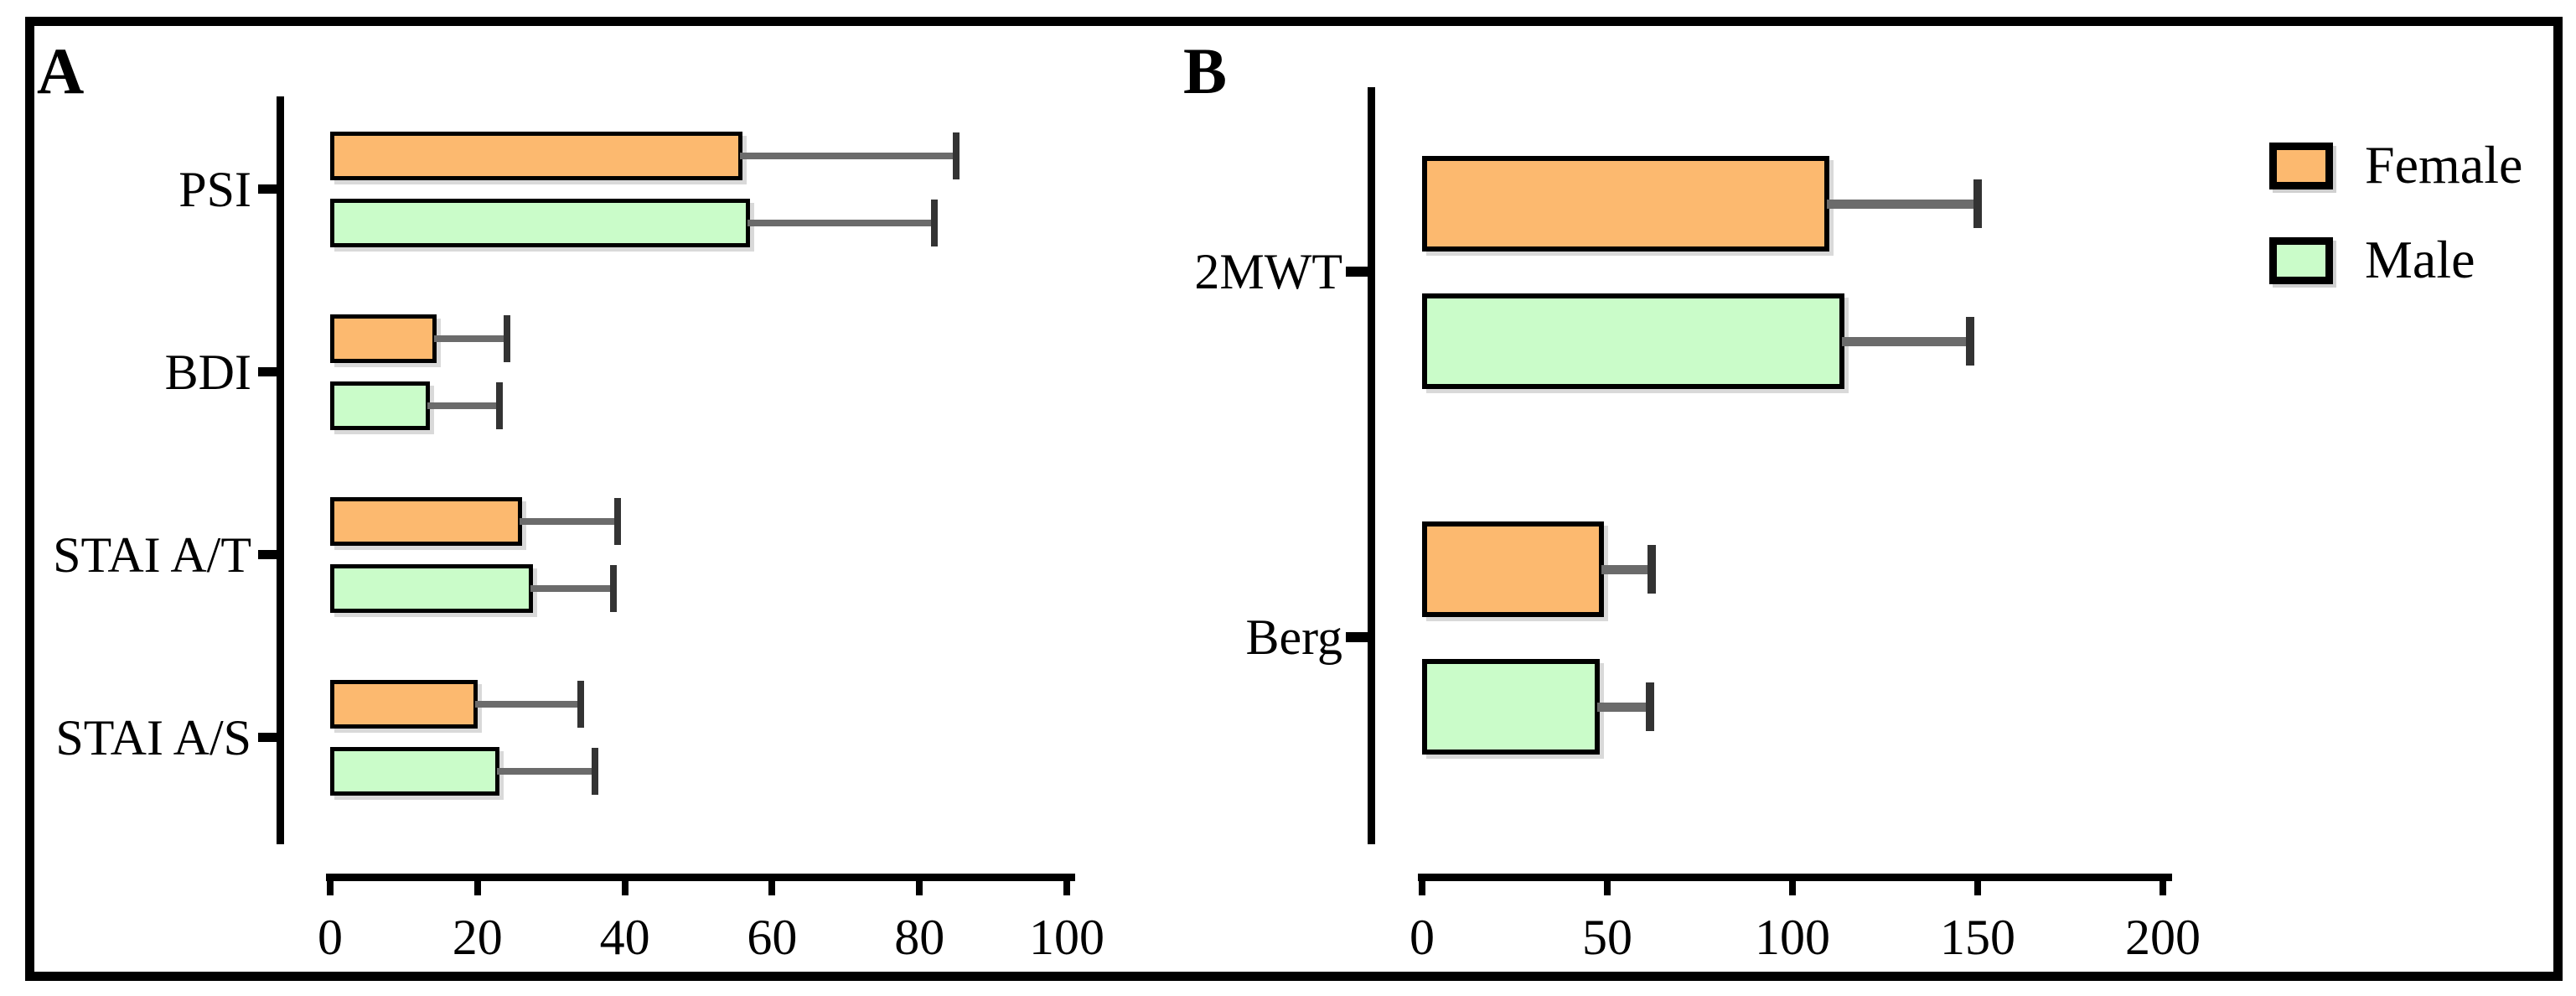  Describe the element at coordinates (536, 156) in the screenshot. I see `bar-psi-female` at that location.